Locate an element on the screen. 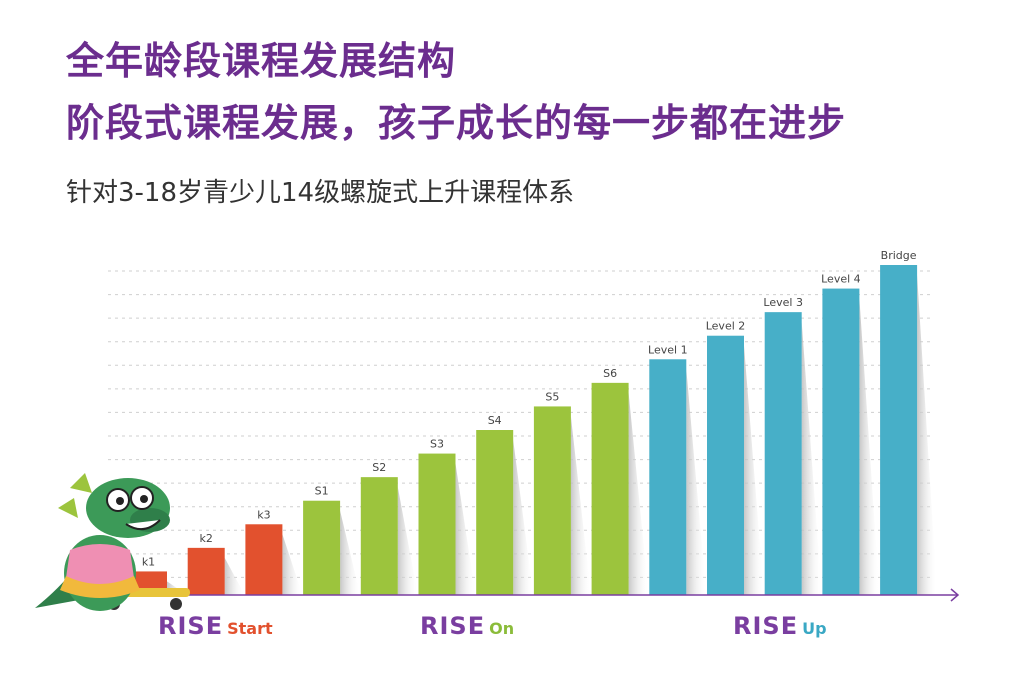 Image resolution: width=1020 pixels, height=674 pixels. bar-label: S5 is located at coordinates (552, 396).